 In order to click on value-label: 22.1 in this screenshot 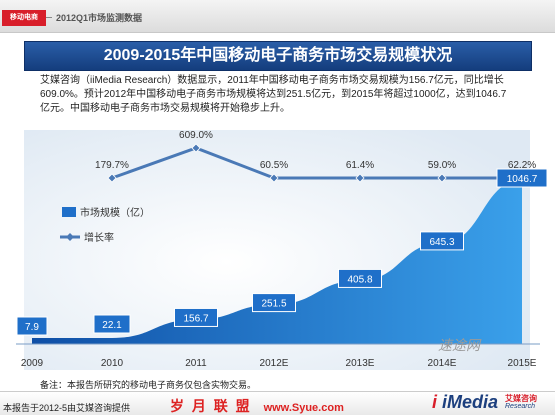, I will do `click(112, 325)`.